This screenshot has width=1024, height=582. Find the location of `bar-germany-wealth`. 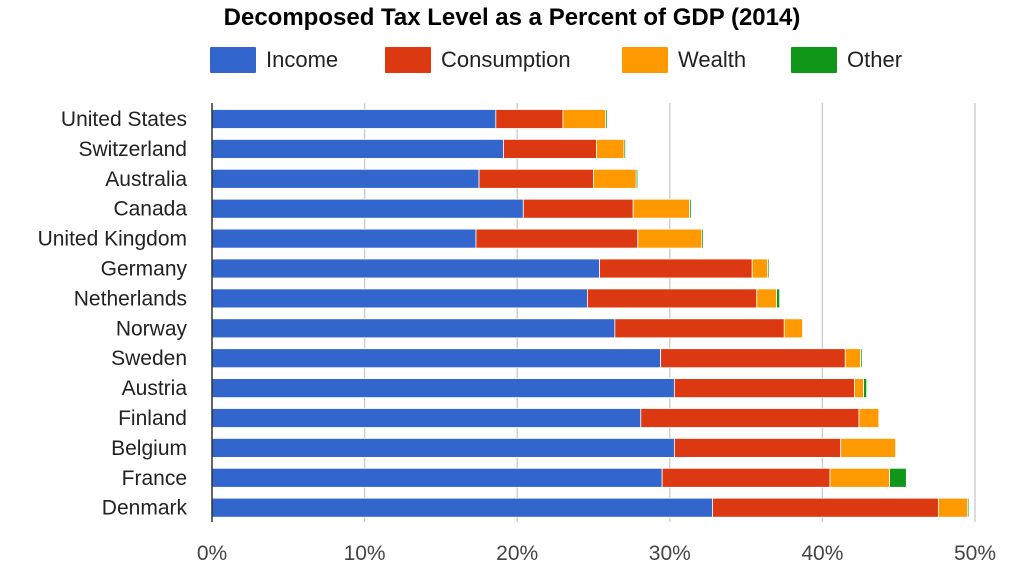

bar-germany-wealth is located at coordinates (759, 268).